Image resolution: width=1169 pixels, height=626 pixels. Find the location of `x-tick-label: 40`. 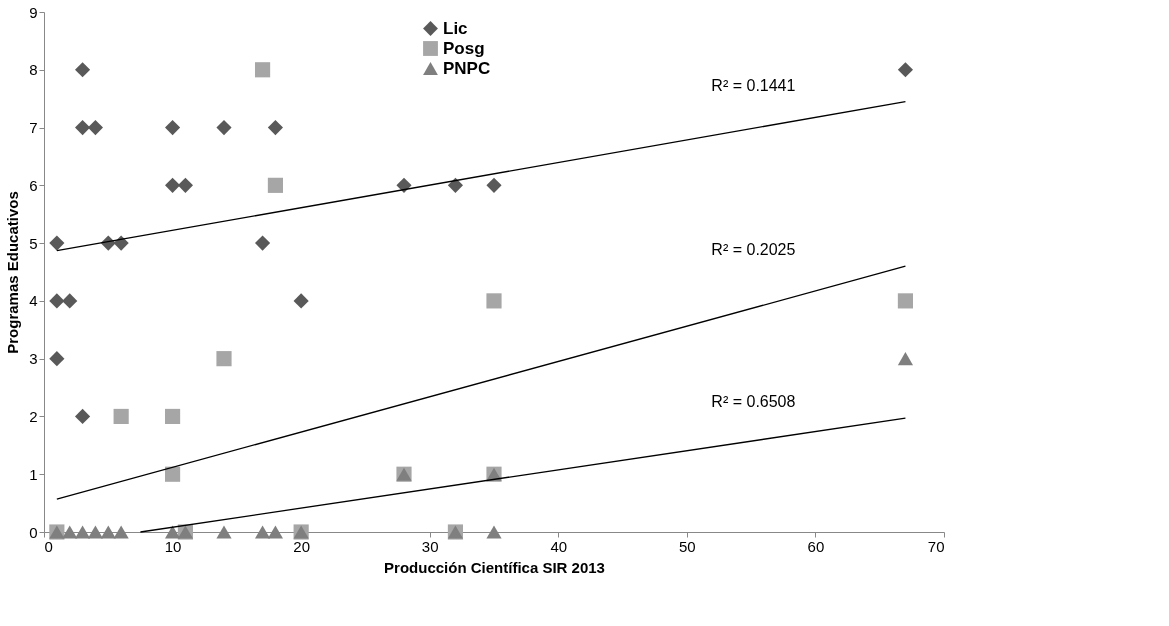

x-tick-label: 40 is located at coordinates (559, 546).